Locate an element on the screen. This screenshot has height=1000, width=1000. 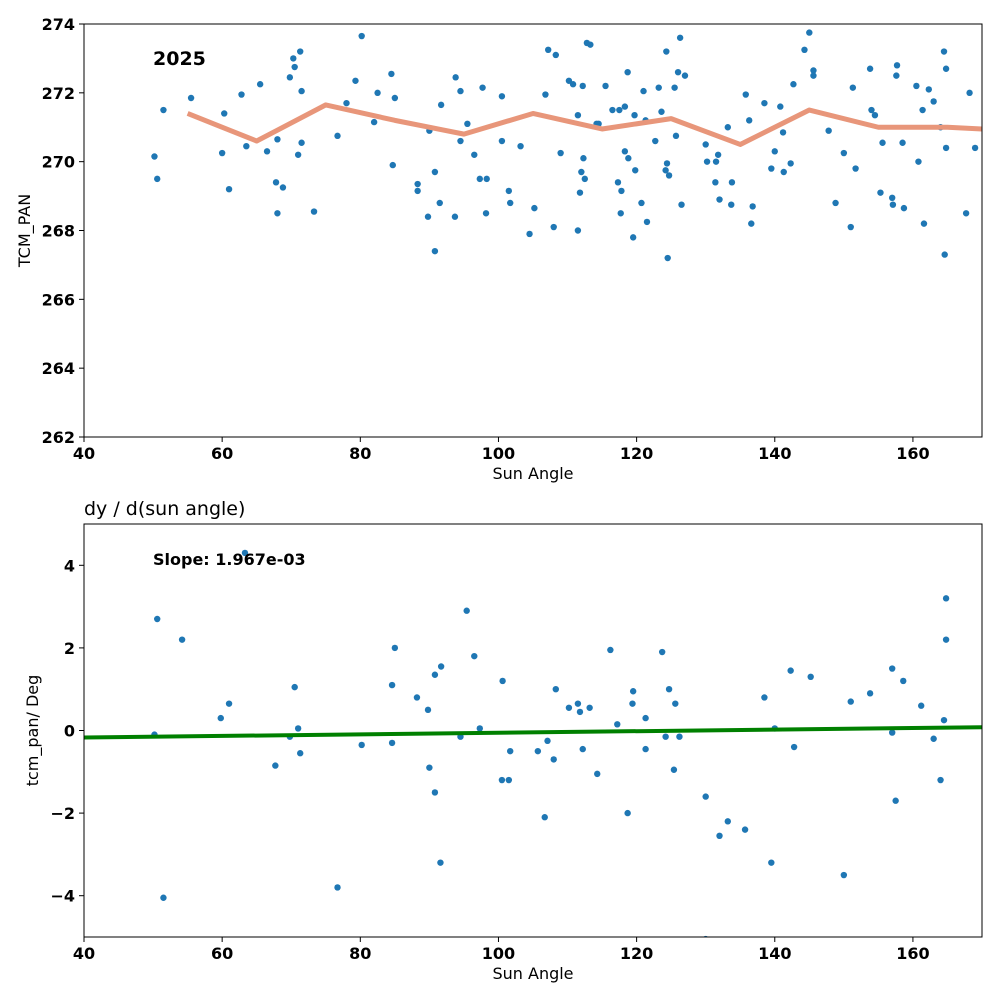
top-x-tick-label: 140 is located at coordinates (774, 453).